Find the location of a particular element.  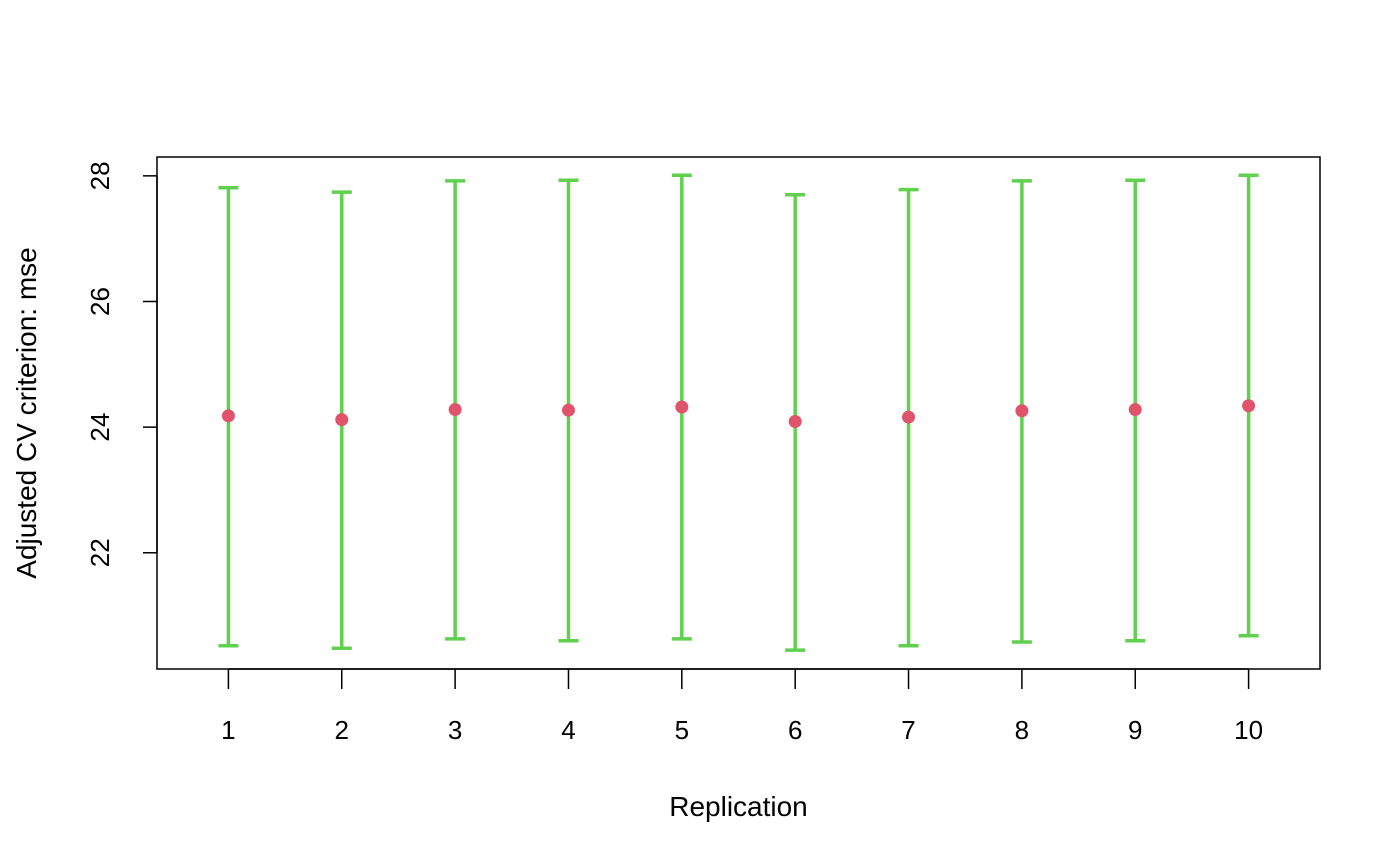

x-tick-label: 1 is located at coordinates (228, 730).